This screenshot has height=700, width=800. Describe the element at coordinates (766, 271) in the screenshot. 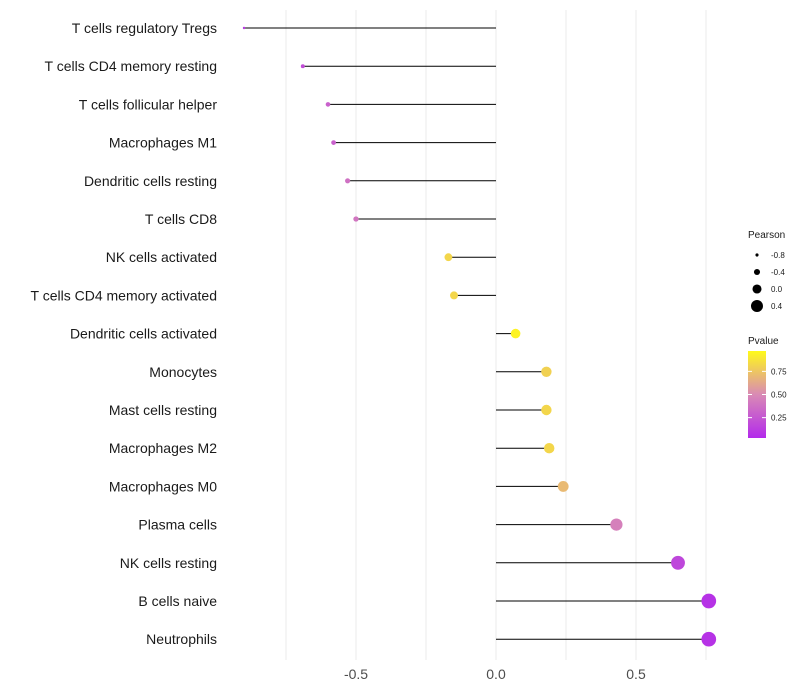

I see `legend-pearson: Pearson -0.8 -0.4 0.0 0.4` at that location.